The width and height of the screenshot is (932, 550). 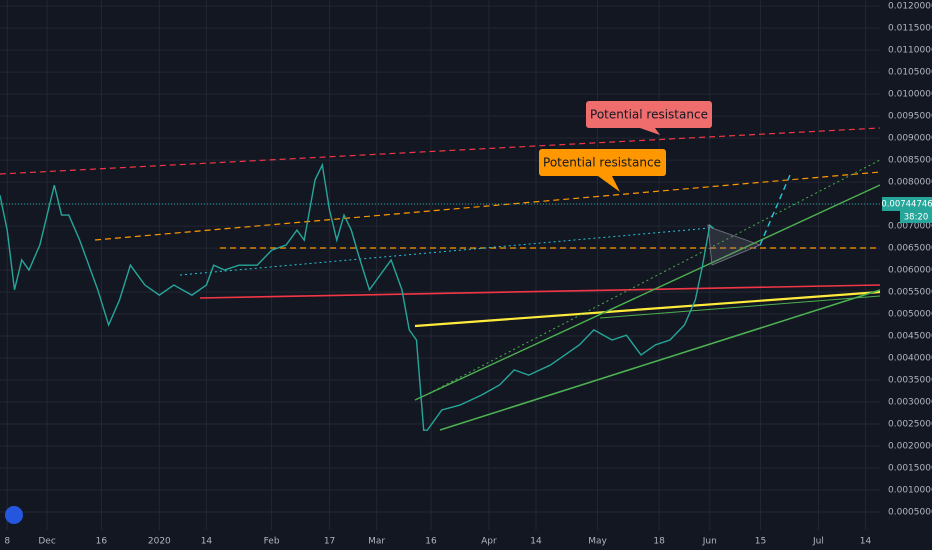 I want to click on countdown-label: 38:20, so click(x=916, y=218).